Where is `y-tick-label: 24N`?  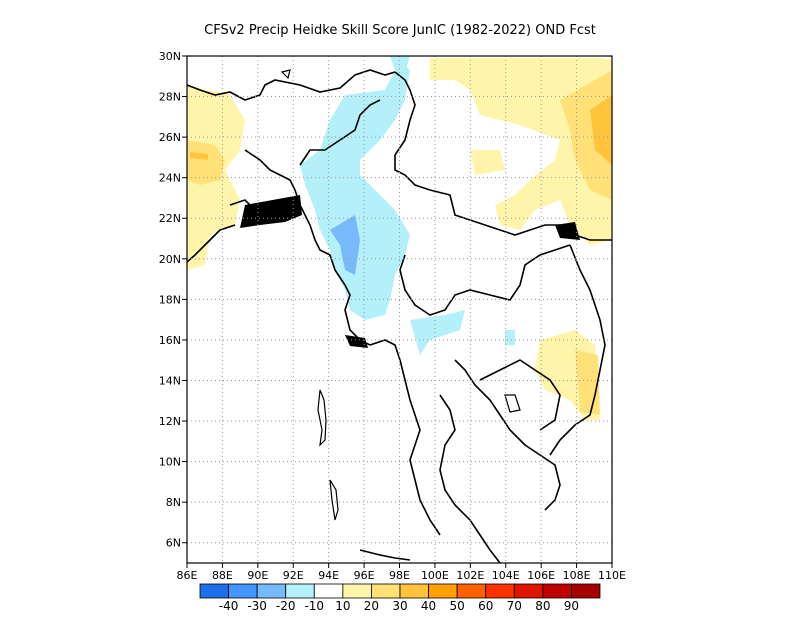
y-tick-label: 24N is located at coordinates (170, 178).